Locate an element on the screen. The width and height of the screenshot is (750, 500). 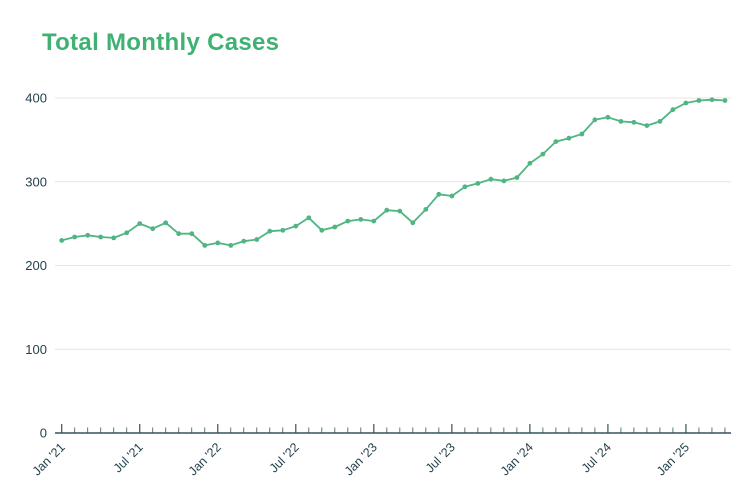
x-axis-tick-label: Jul '23 is located at coordinates (440, 457).